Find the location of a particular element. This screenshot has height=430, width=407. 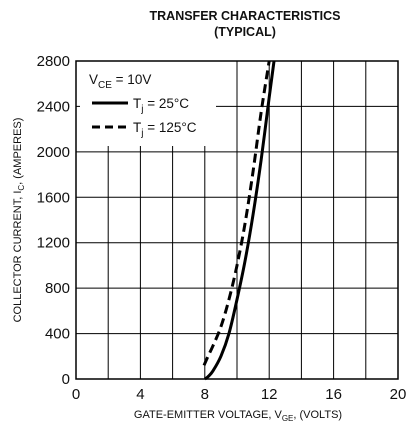

y-tick-label-800: 800 is located at coordinates (57, 288).